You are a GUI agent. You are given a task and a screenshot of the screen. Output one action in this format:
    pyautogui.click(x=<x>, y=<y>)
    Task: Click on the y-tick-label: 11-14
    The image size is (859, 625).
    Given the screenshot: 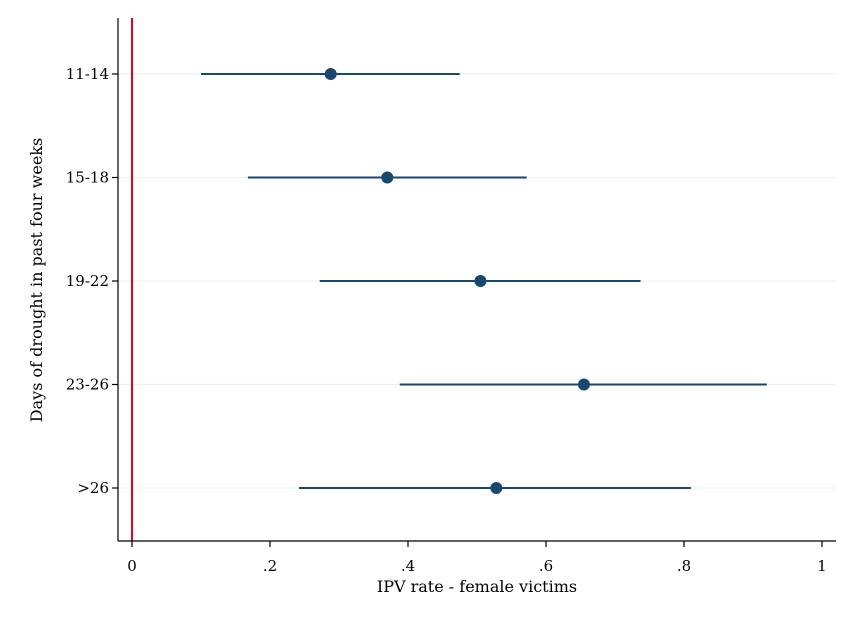 What is the action you would take?
    pyautogui.click(x=87, y=74)
    